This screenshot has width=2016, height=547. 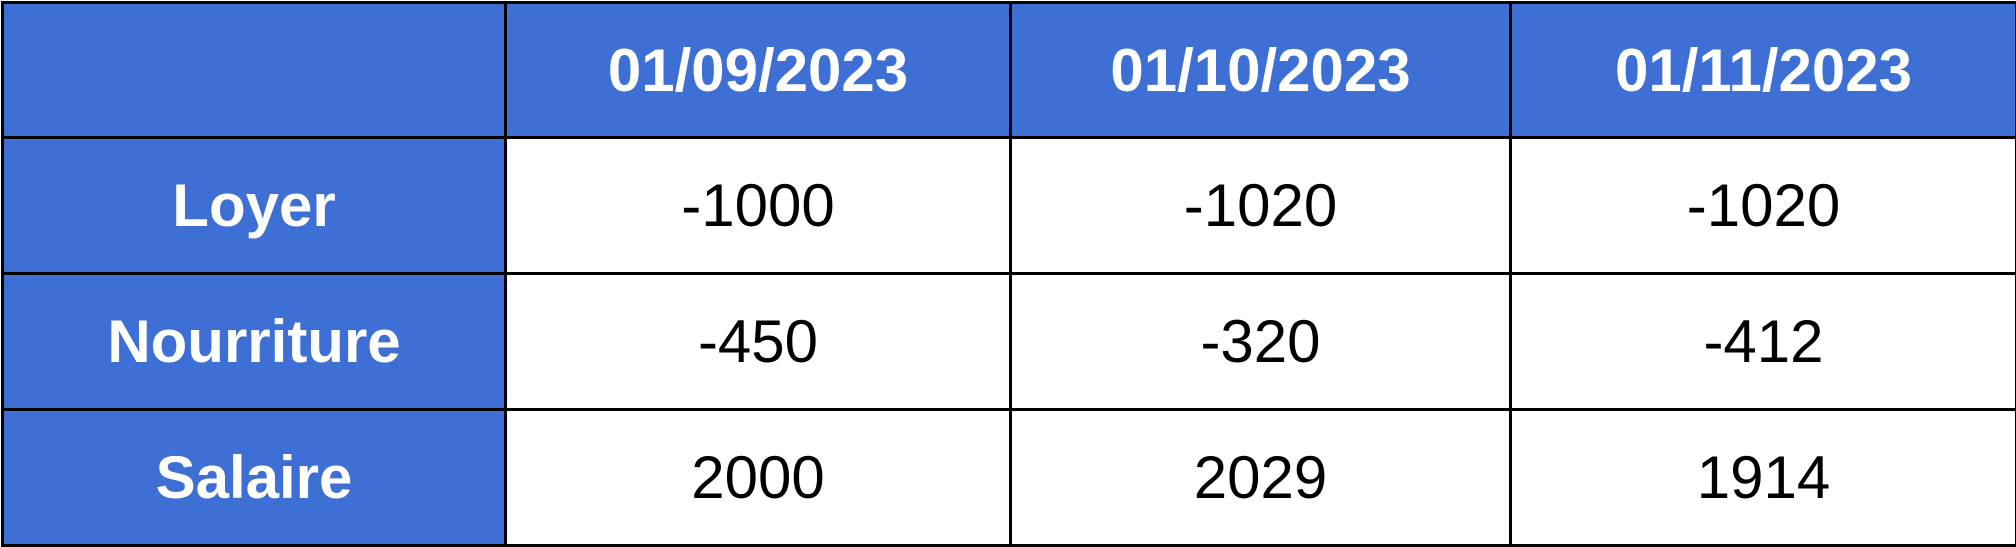 I want to click on table-cell: 2029, so click(x=1261, y=478).